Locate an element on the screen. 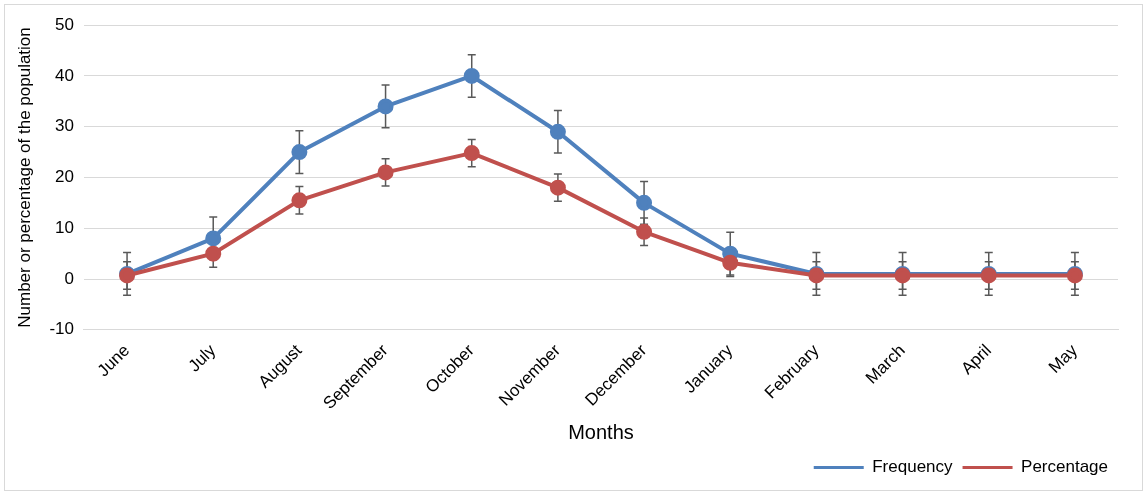  y-tick-label: -10 is located at coordinates (61, 329).